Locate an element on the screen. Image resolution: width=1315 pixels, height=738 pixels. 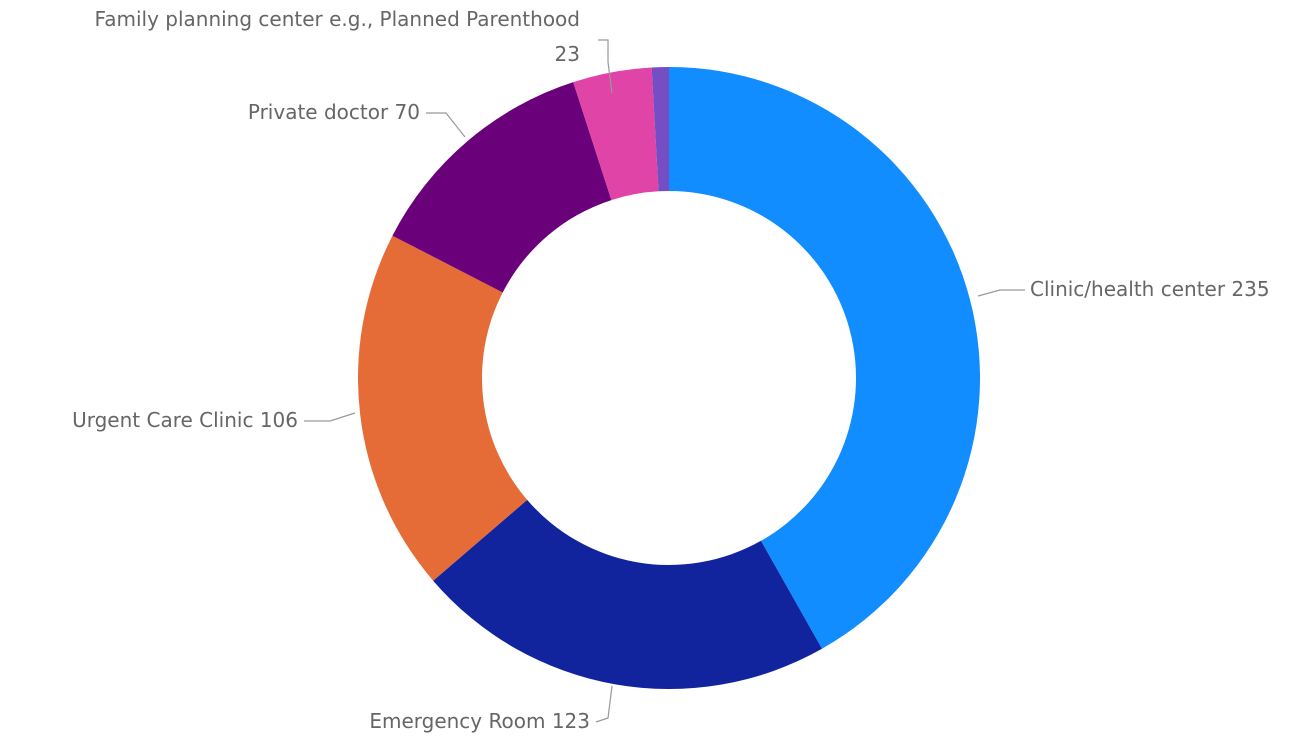
data-label: Emergency Room 123 is located at coordinates (479, 721).